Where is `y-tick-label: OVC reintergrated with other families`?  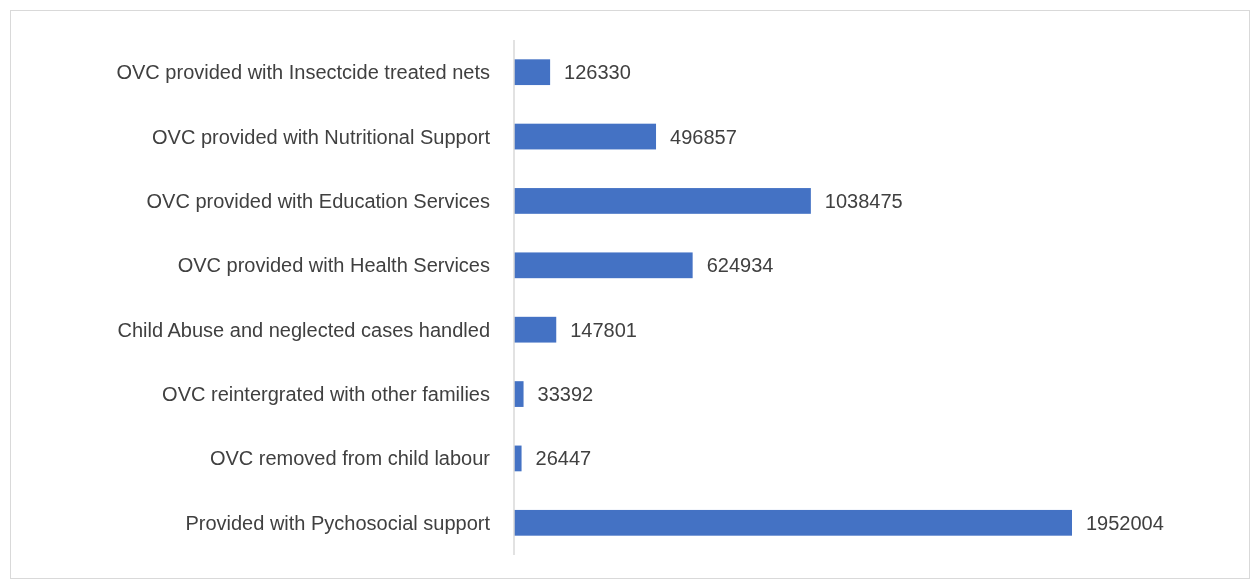 y-tick-label: OVC reintergrated with other families is located at coordinates (326, 394).